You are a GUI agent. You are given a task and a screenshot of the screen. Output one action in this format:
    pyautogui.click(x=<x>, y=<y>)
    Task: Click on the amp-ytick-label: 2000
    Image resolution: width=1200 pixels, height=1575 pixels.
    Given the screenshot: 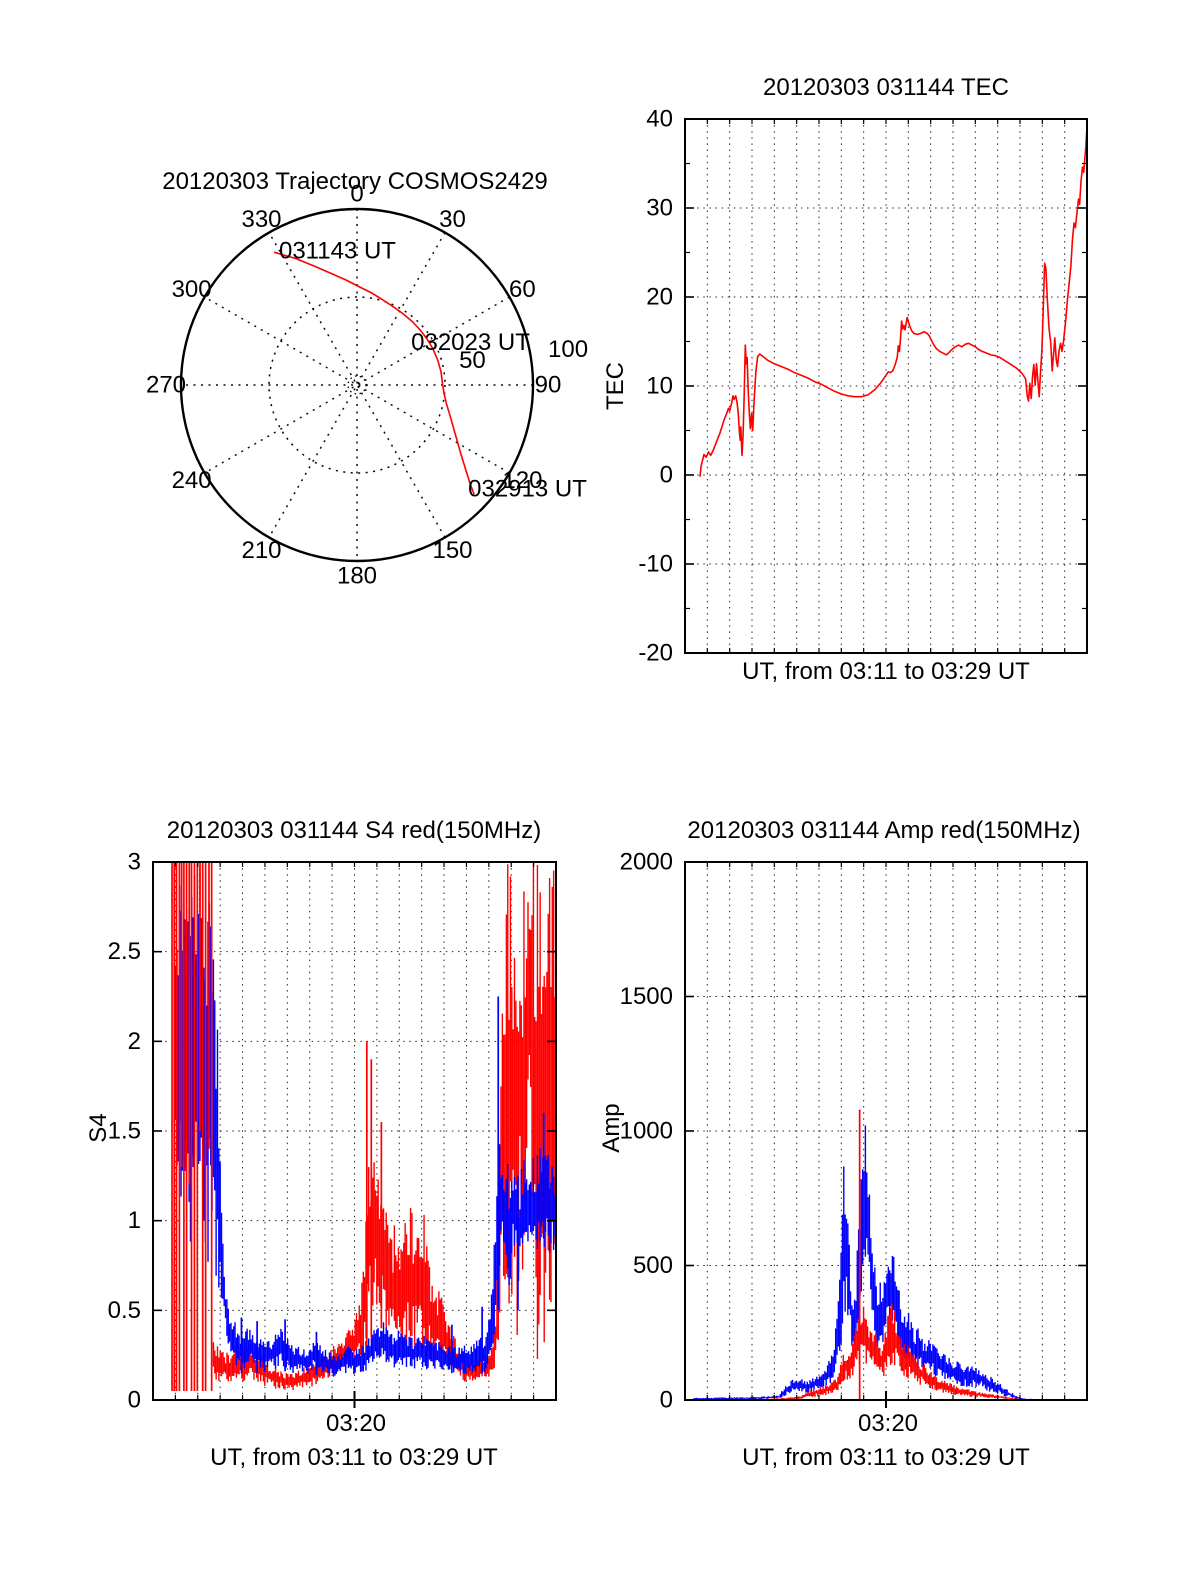 What is the action you would take?
    pyautogui.click(x=646, y=862)
    